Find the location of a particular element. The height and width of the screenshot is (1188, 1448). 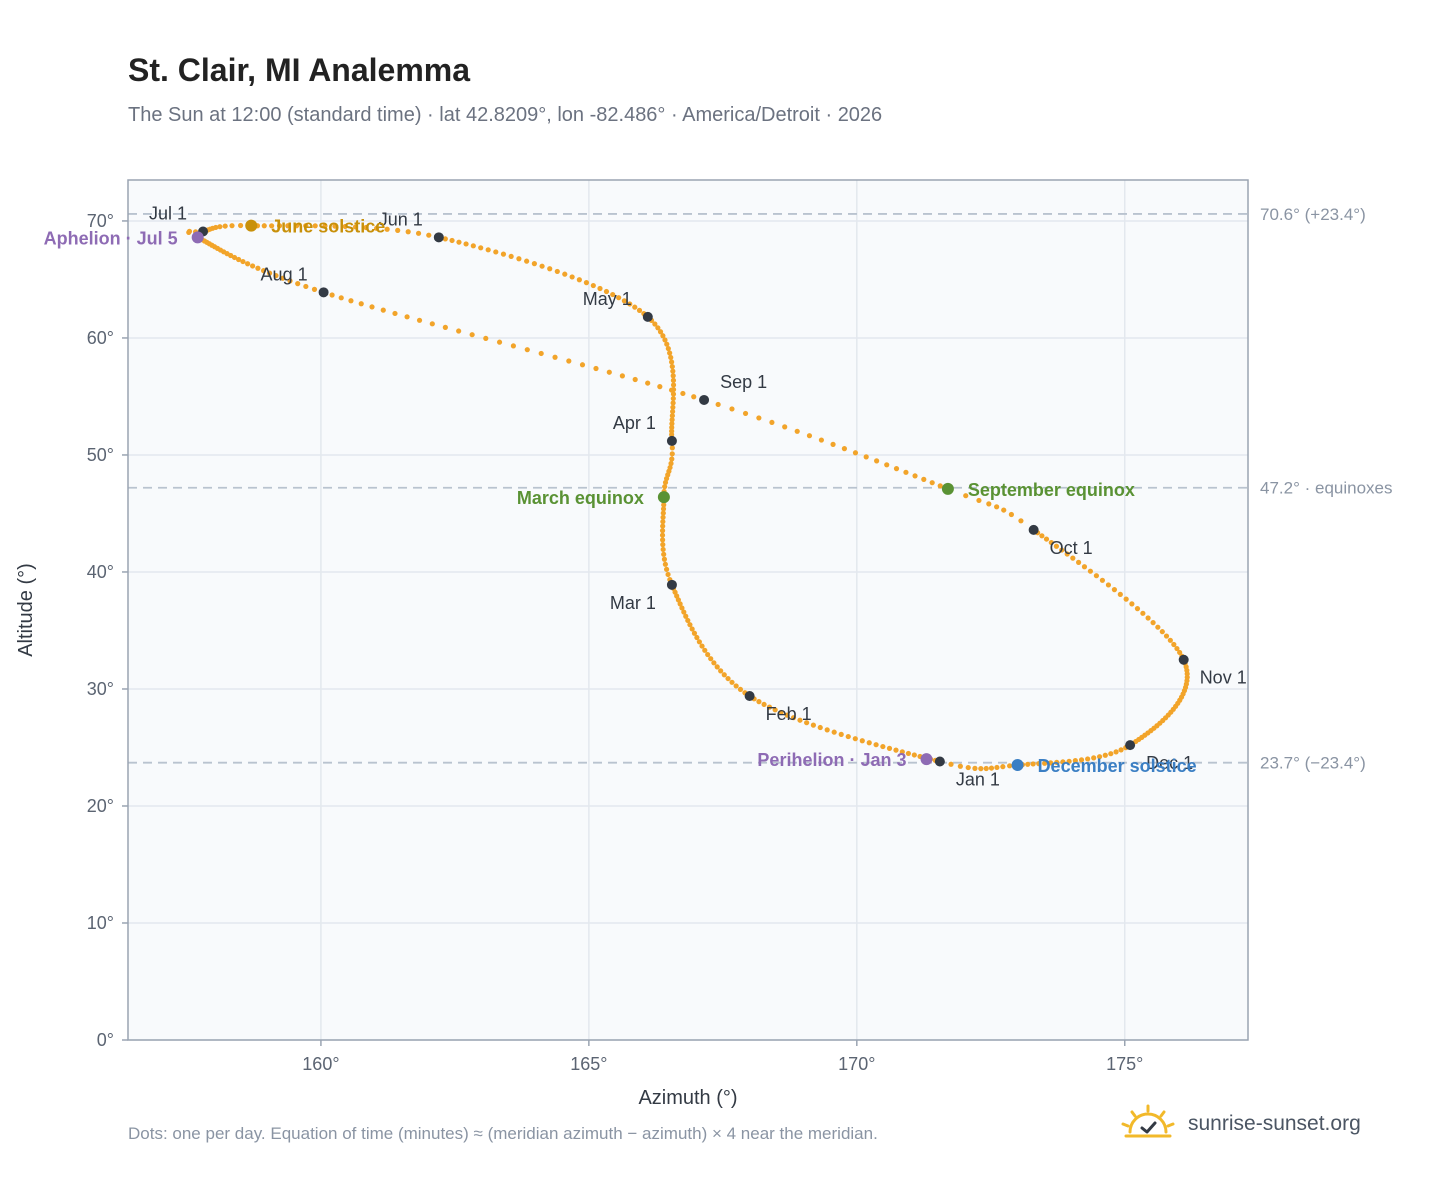

y-tick-label: 30° is located at coordinates (100, 689).